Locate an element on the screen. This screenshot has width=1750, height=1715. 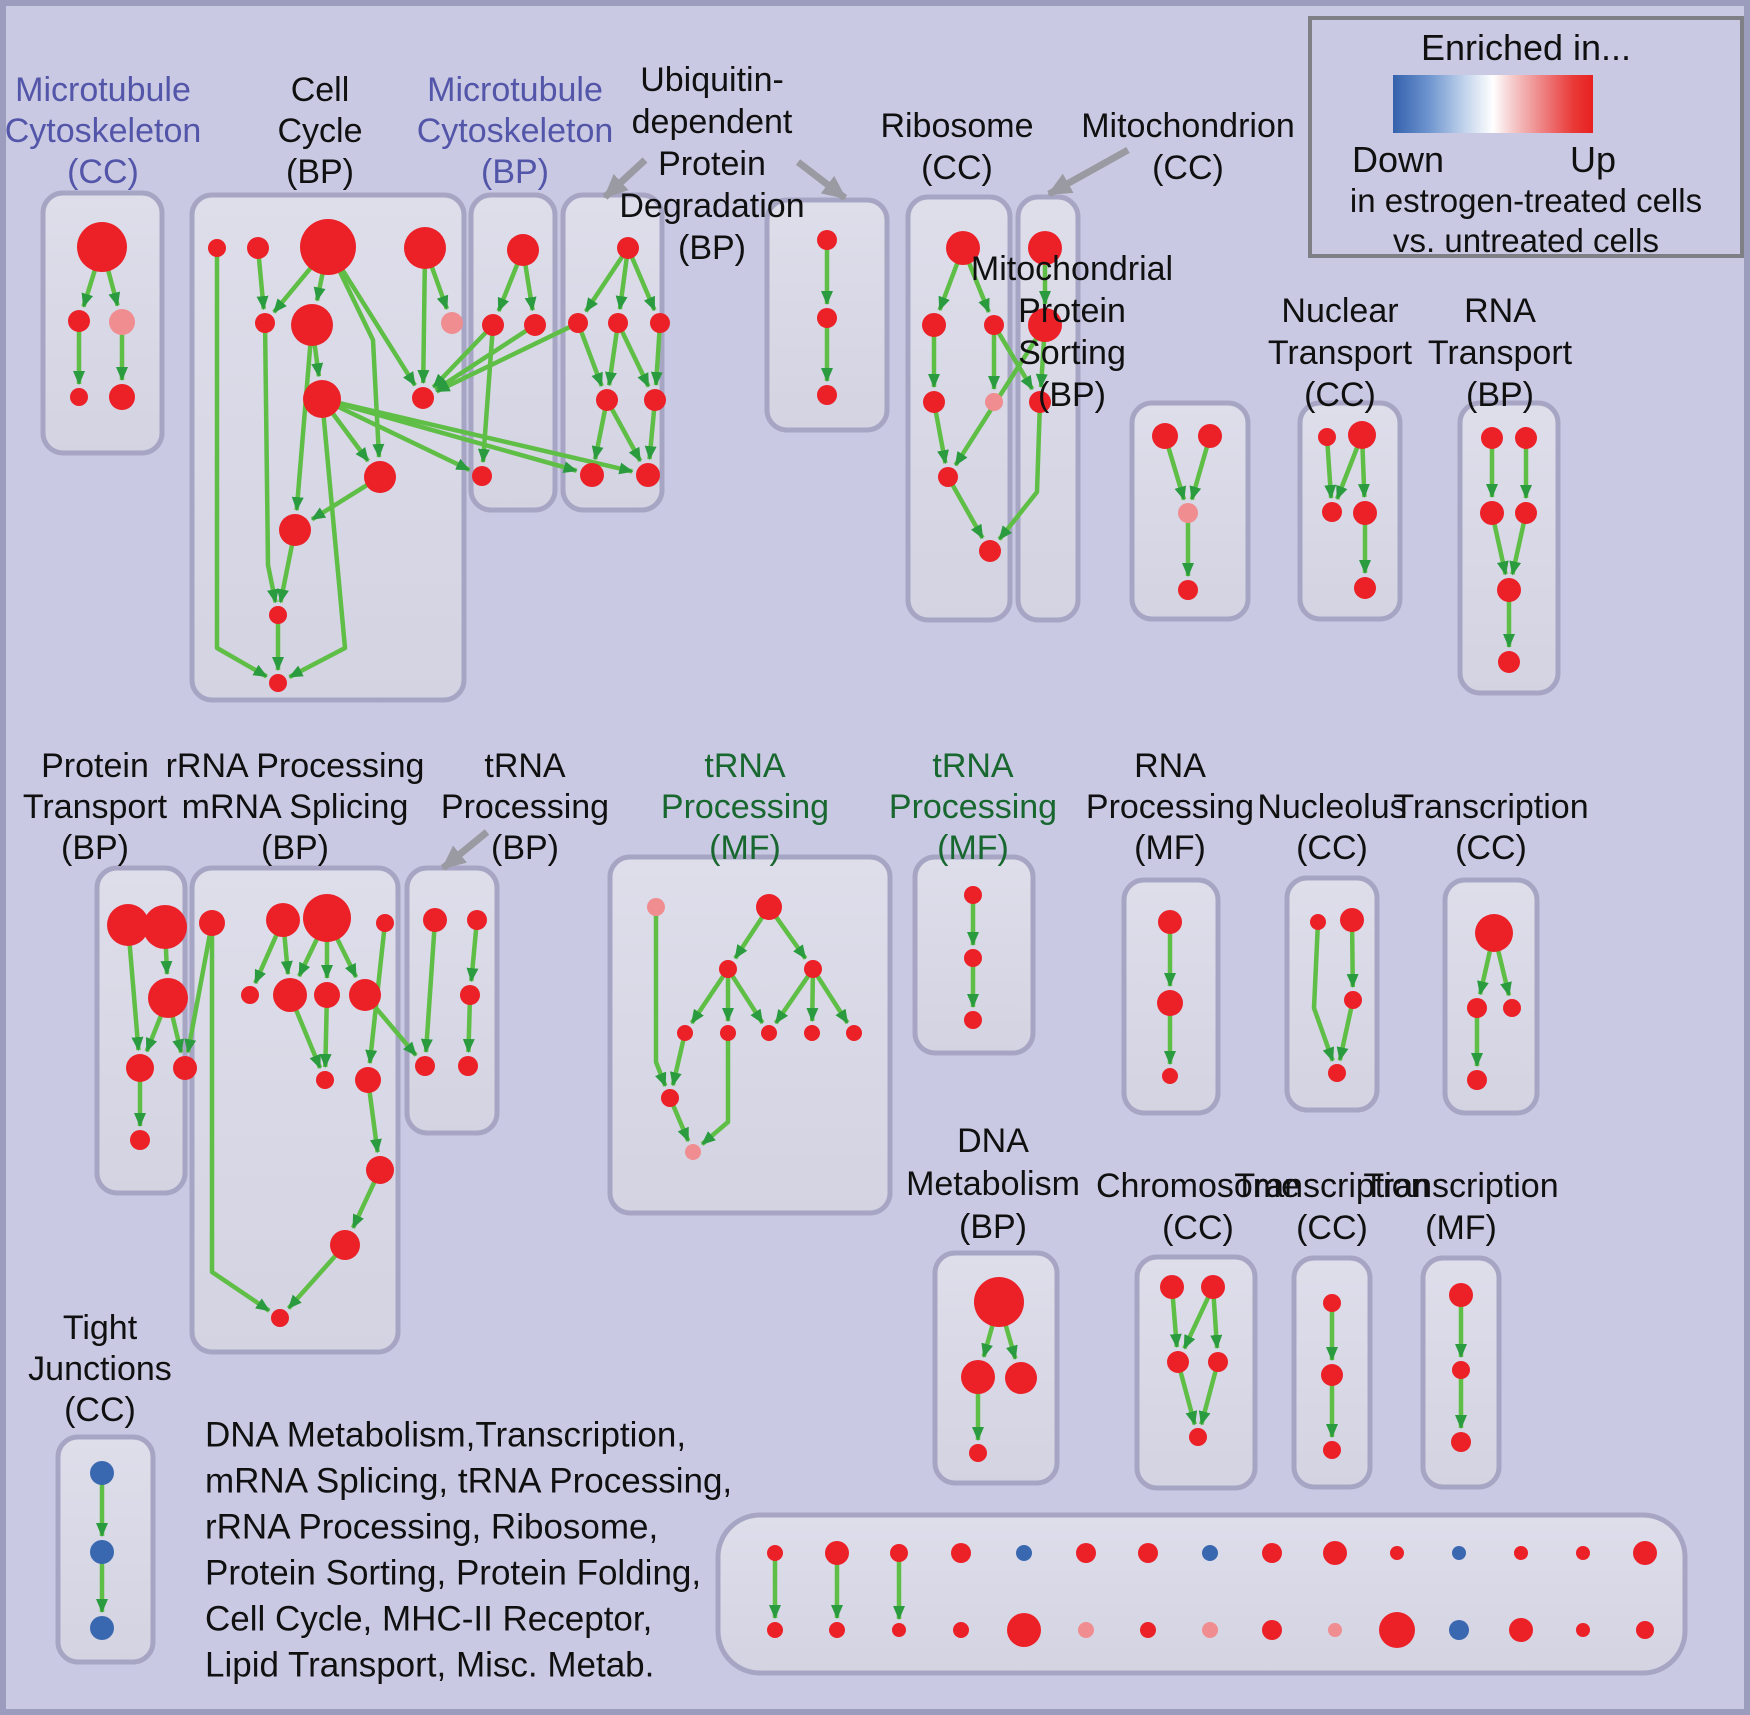
go-term-node-q1 is located at coordinates (1318, 922).